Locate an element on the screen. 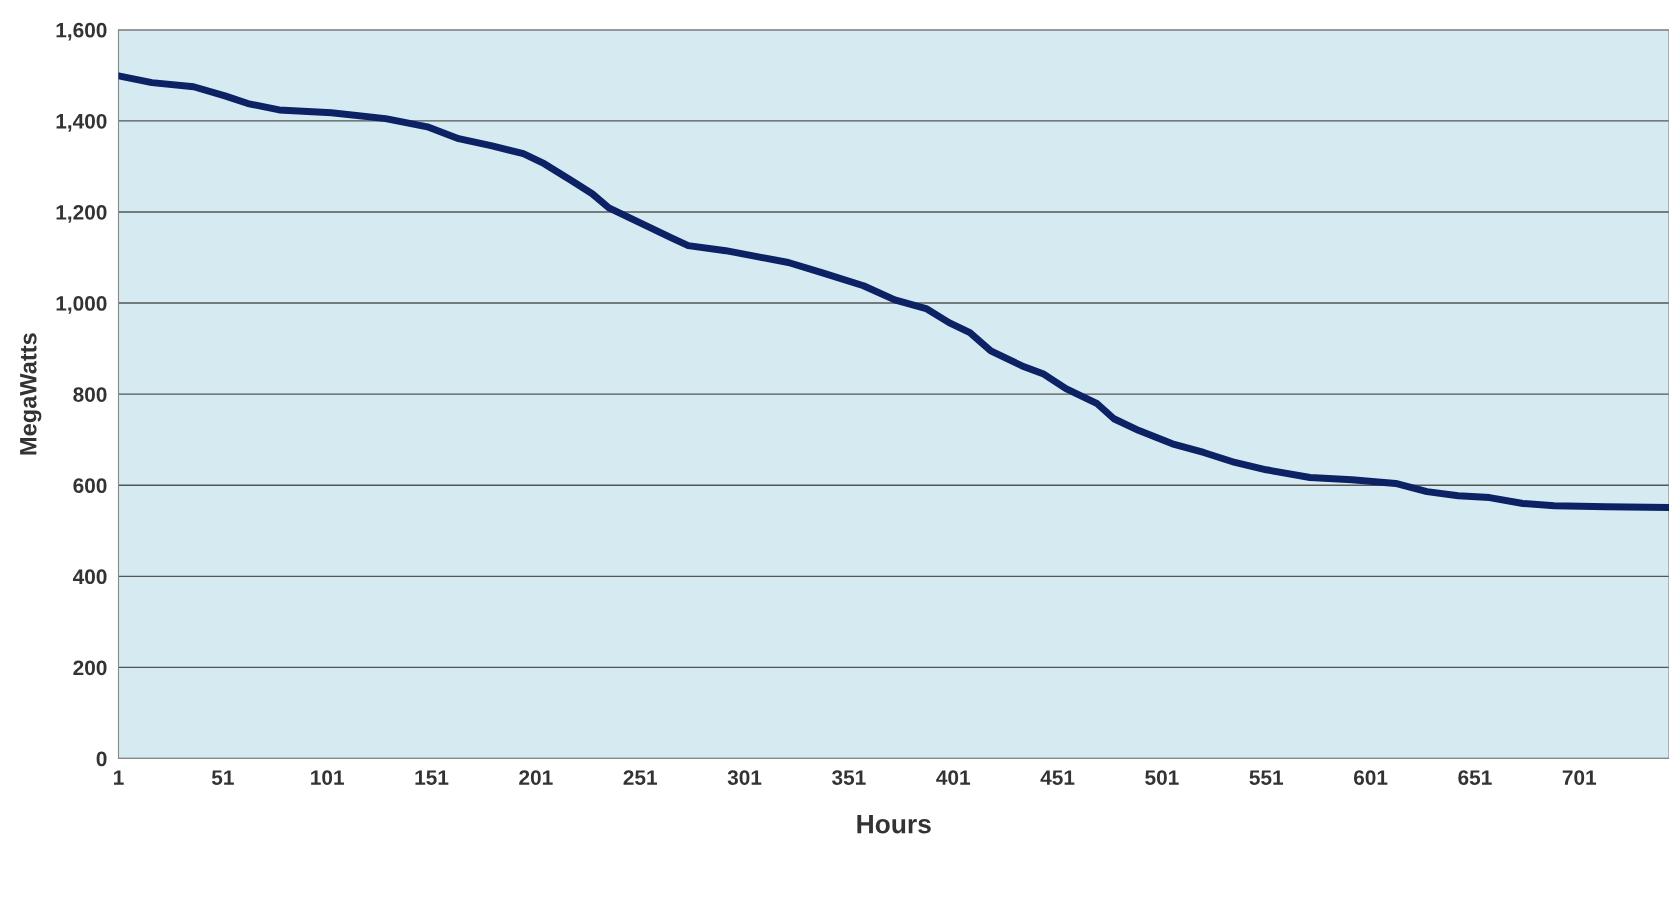 This screenshot has width=1669, height=903. y-tick-label: 600 is located at coordinates (90, 485).